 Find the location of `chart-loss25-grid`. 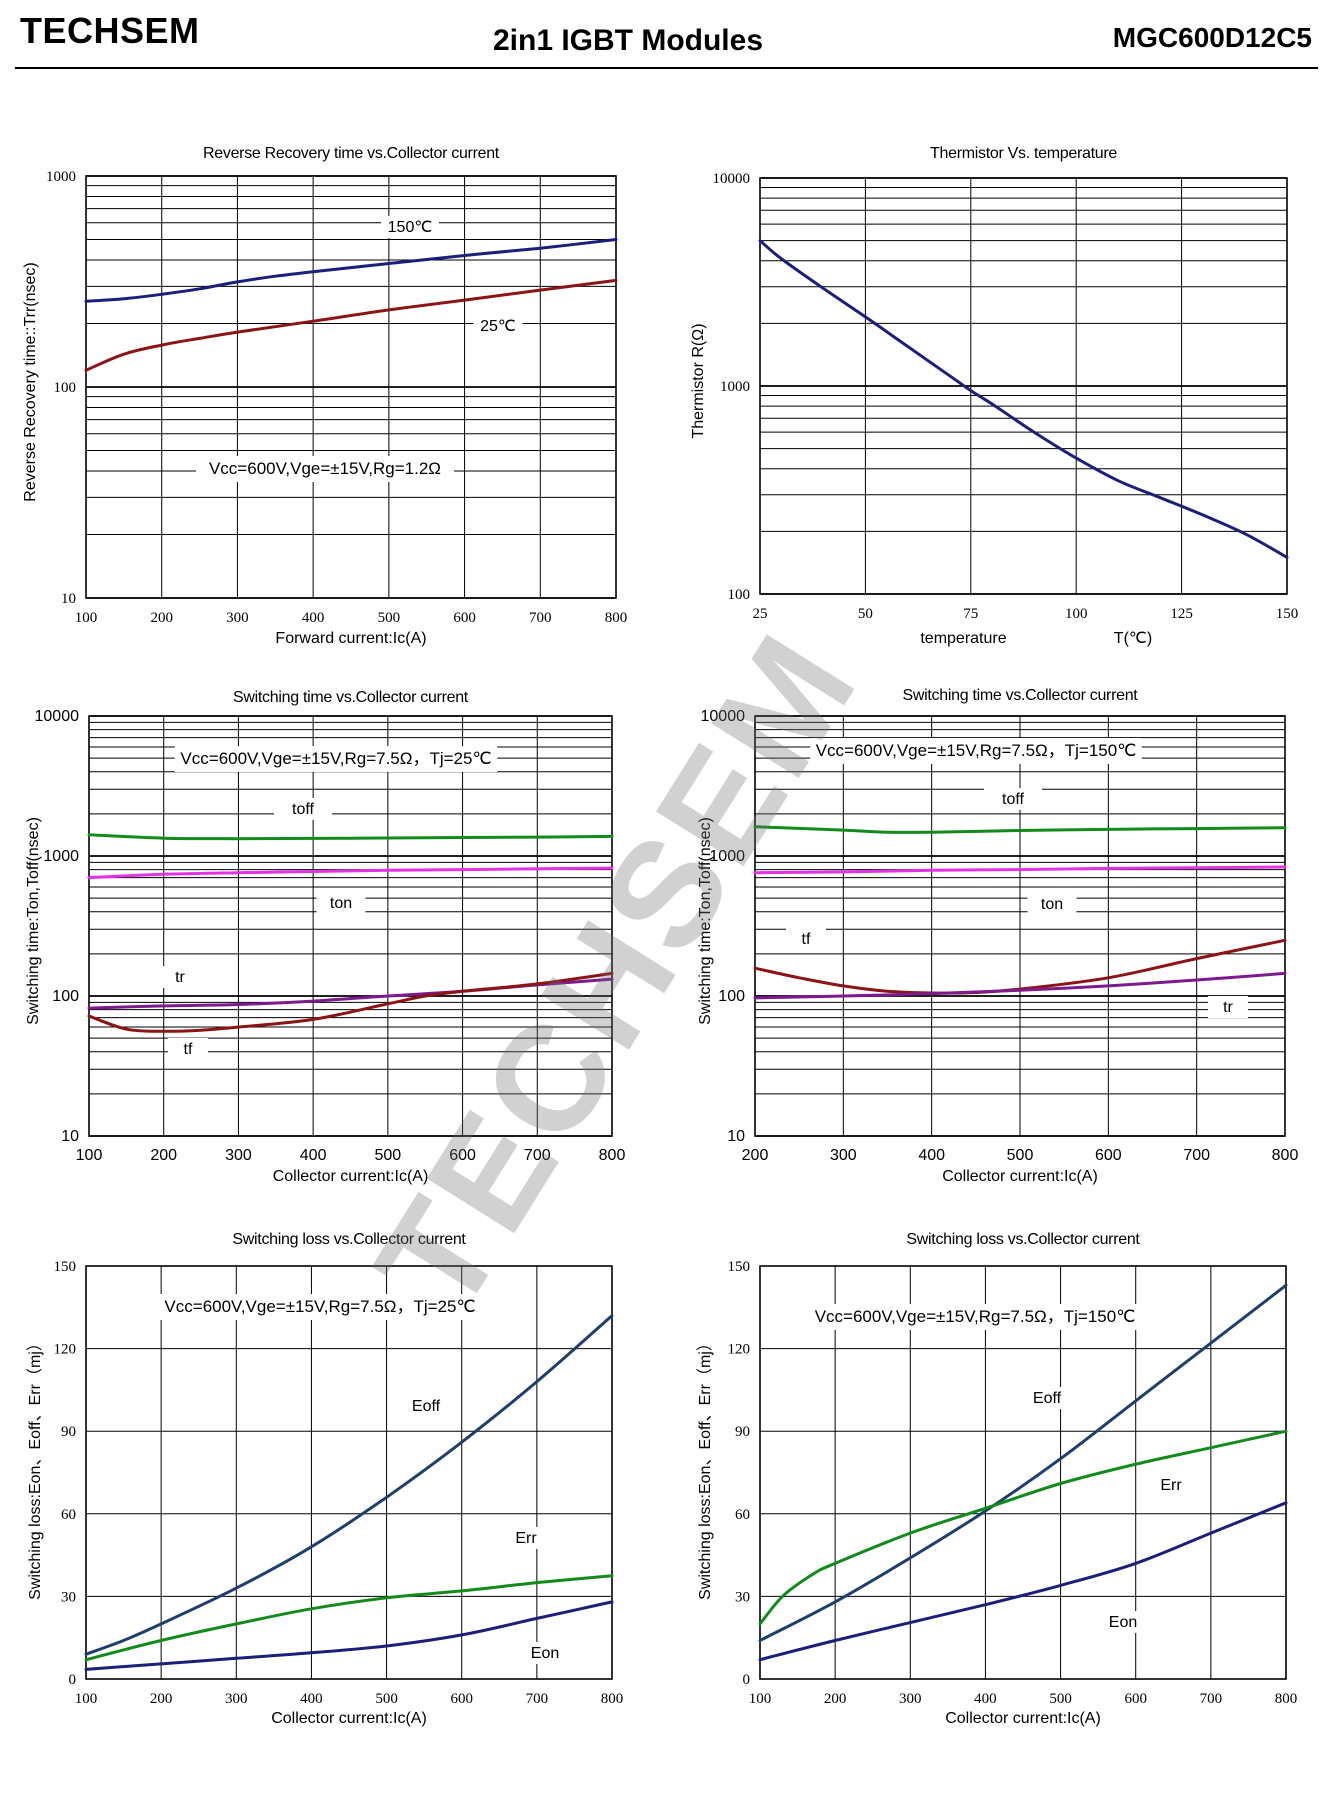

chart-loss25-grid is located at coordinates (349, 1472).